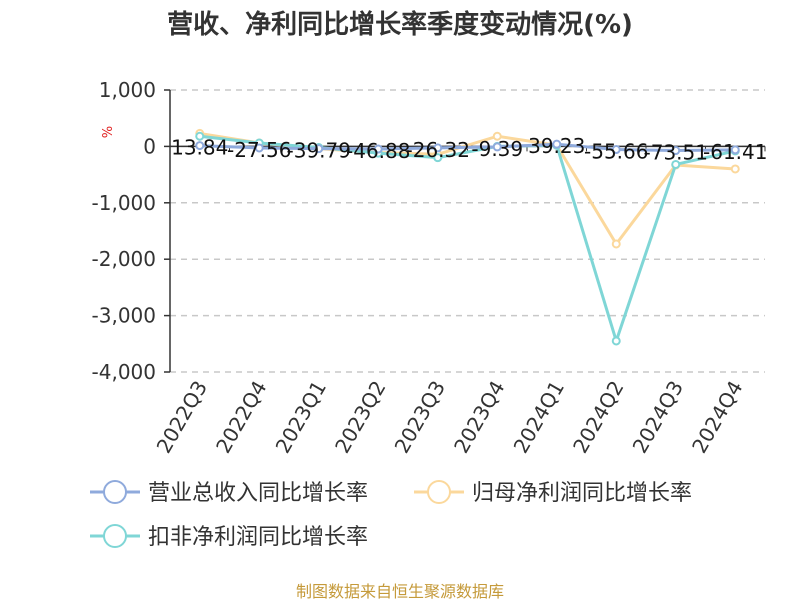 Image resolution: width=800 pixels, height=602 pixels. I want to click on data-label: -27.56, so click(259, 150).